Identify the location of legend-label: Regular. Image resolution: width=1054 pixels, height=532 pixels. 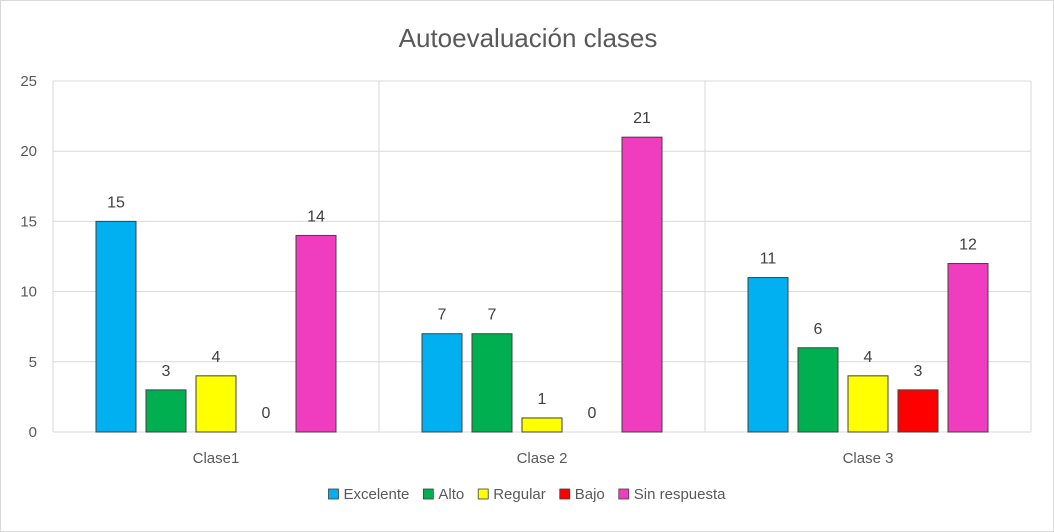
(519, 494).